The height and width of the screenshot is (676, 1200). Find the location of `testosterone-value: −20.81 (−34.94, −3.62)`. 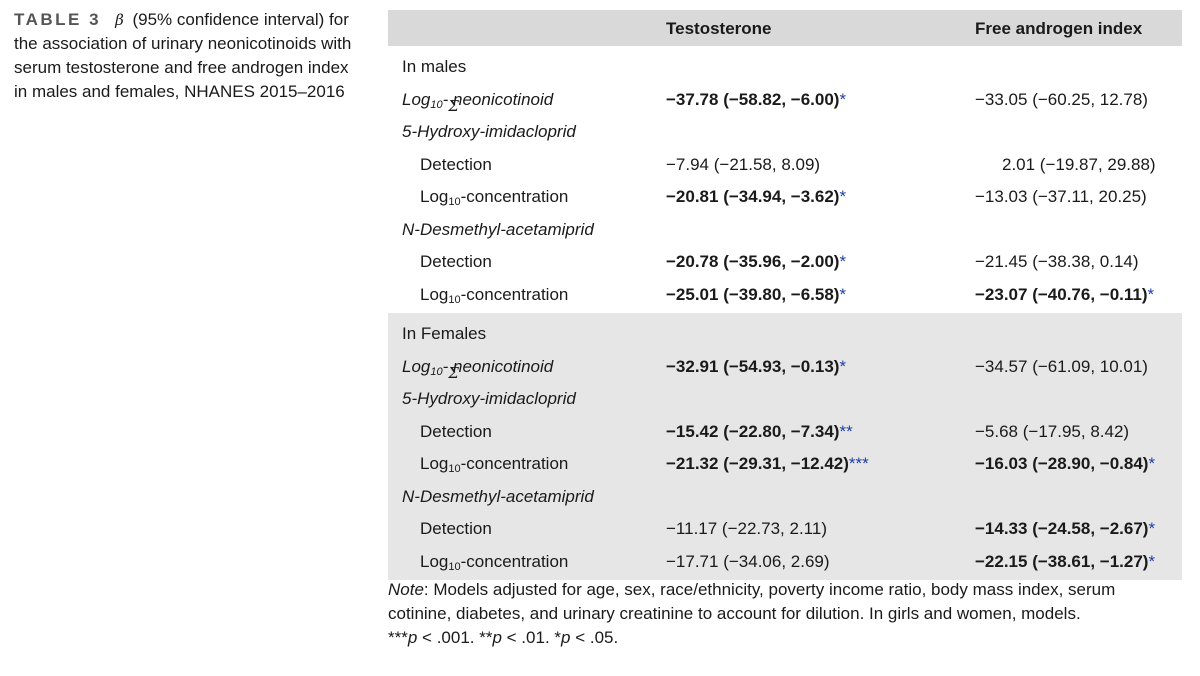

testosterone-value: −20.81 (−34.94, −3.62) is located at coordinates (753, 196).